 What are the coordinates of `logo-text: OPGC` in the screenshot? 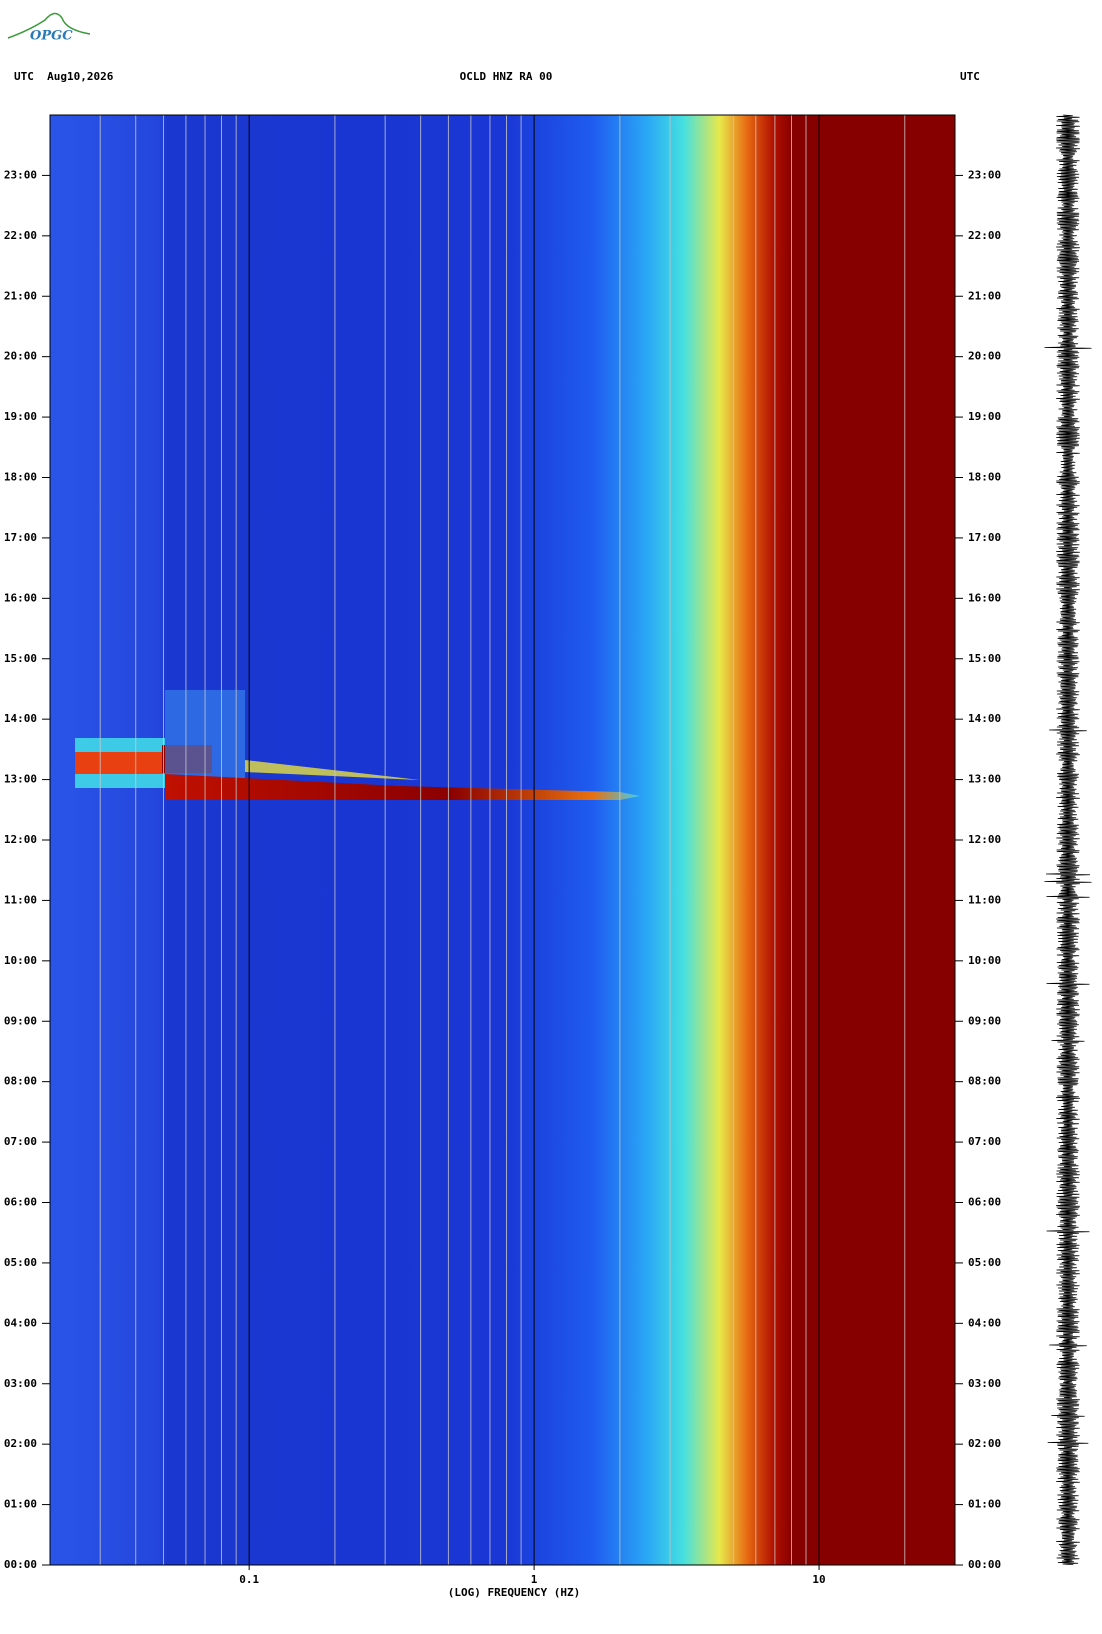 It's located at (51, 36).